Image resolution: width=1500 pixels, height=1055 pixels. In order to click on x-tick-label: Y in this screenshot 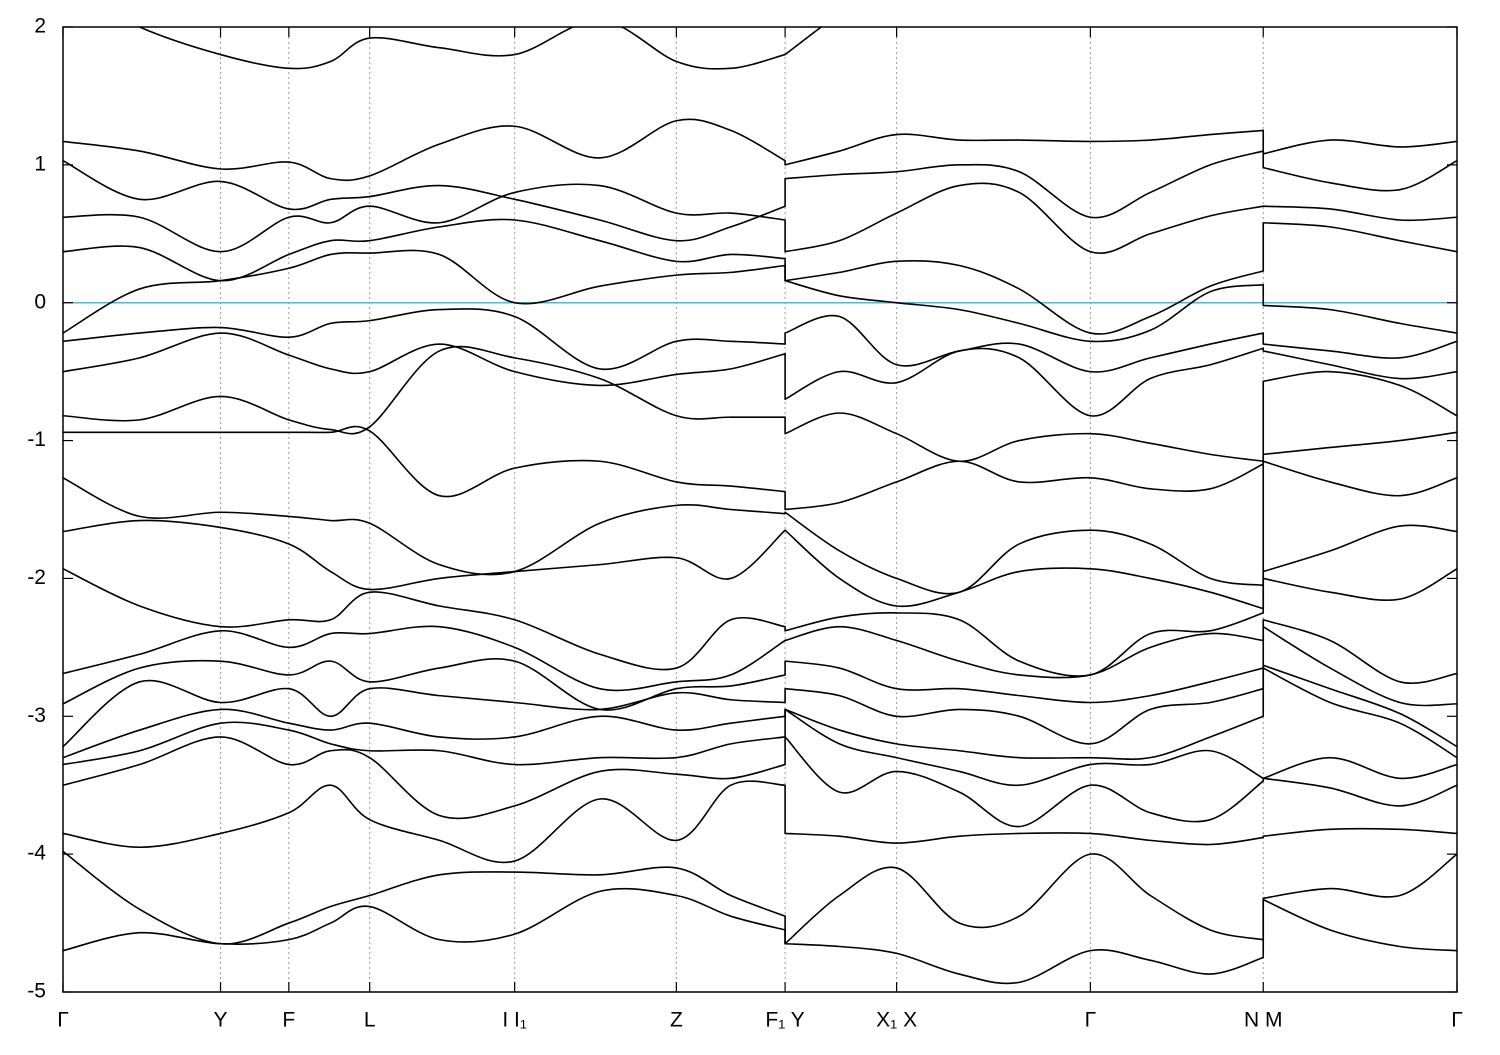, I will do `click(221, 1020)`.